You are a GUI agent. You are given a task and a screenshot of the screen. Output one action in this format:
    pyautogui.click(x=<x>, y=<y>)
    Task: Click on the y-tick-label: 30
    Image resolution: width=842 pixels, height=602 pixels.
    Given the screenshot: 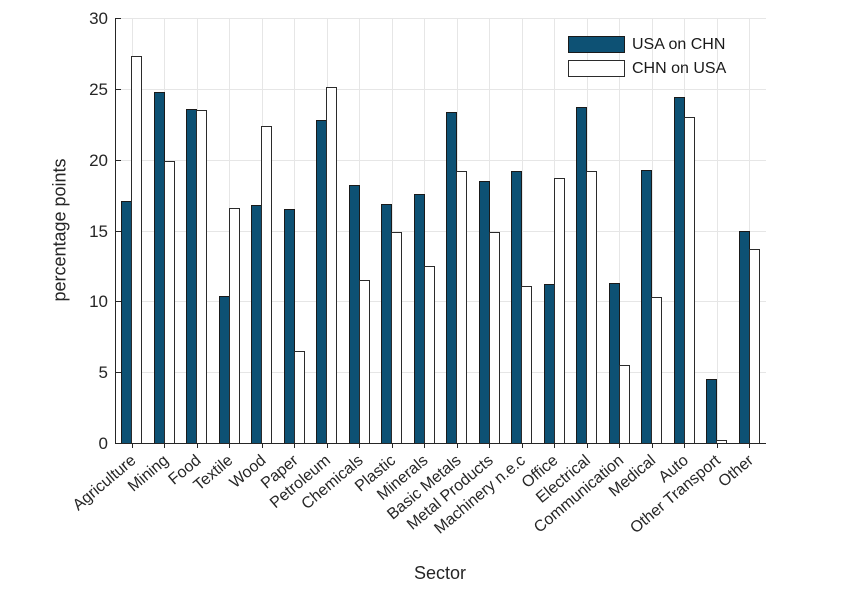 What is the action you would take?
    pyautogui.click(x=98, y=18)
    